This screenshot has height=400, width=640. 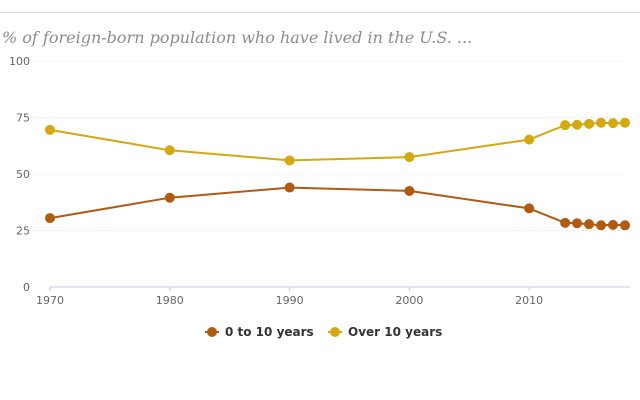 What do you see at coordinates (169, 150) in the screenshot?
I see `data-point-1-1980` at bounding box center [169, 150].